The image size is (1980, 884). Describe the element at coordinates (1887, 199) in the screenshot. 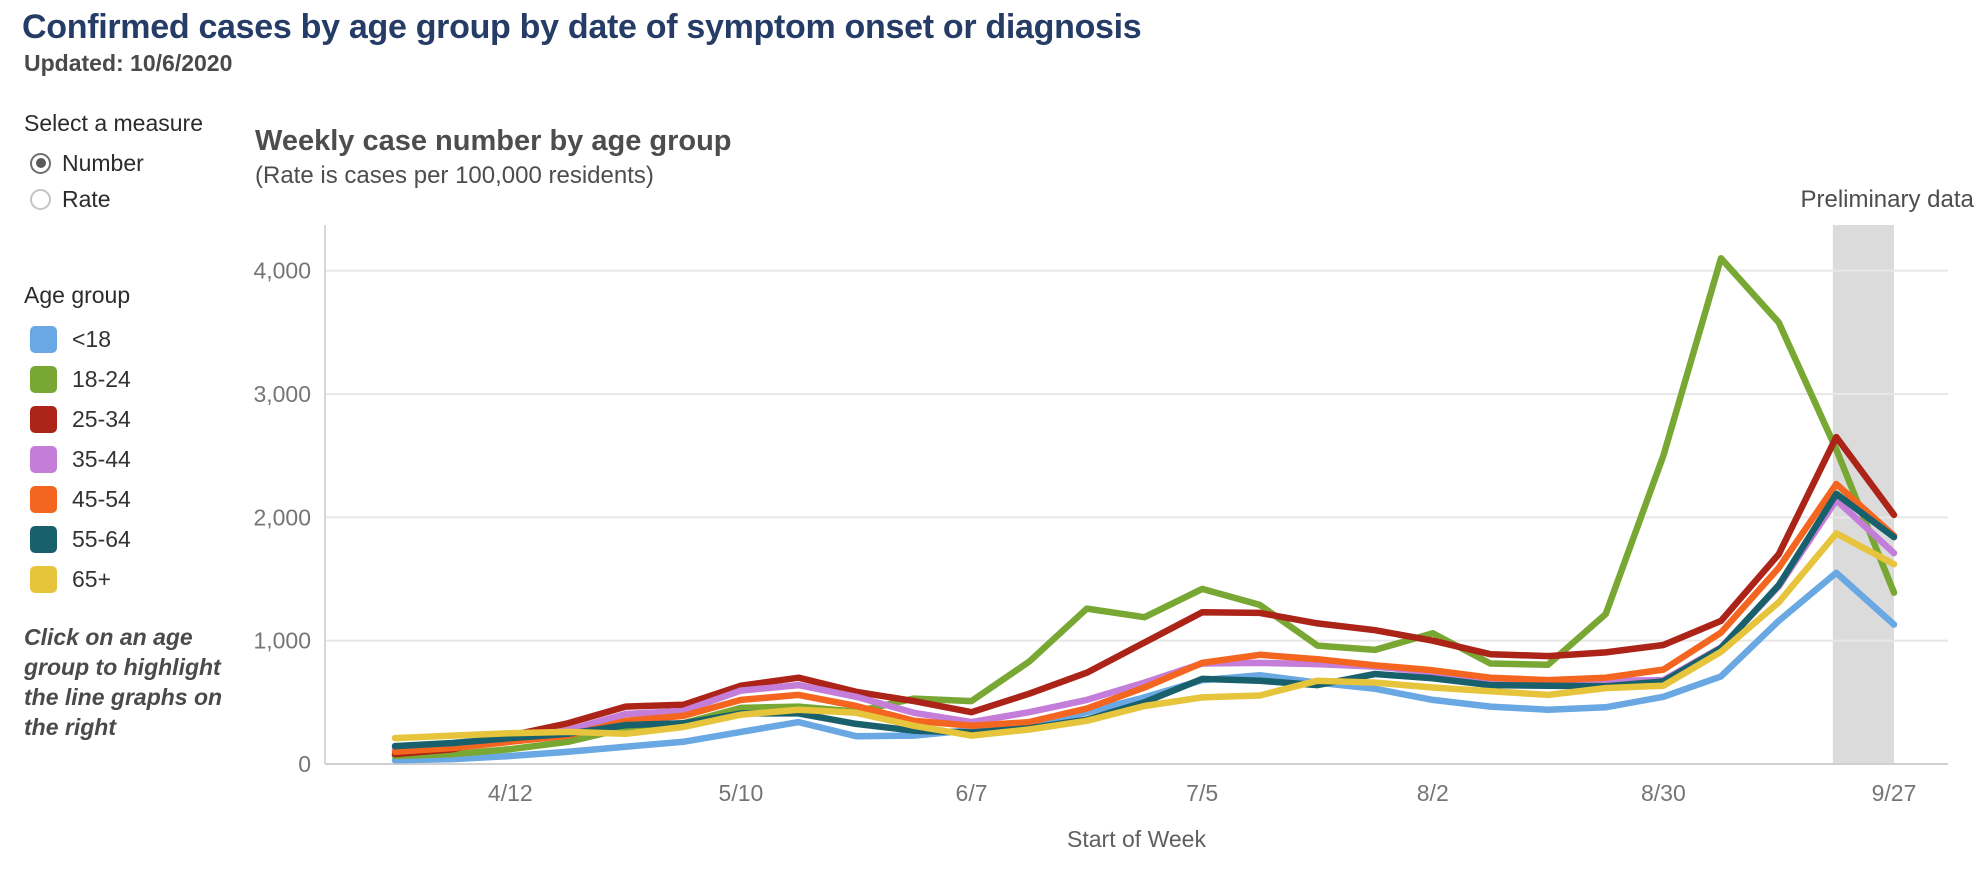

I see `preliminary-data-label: Preliminary data` at that location.